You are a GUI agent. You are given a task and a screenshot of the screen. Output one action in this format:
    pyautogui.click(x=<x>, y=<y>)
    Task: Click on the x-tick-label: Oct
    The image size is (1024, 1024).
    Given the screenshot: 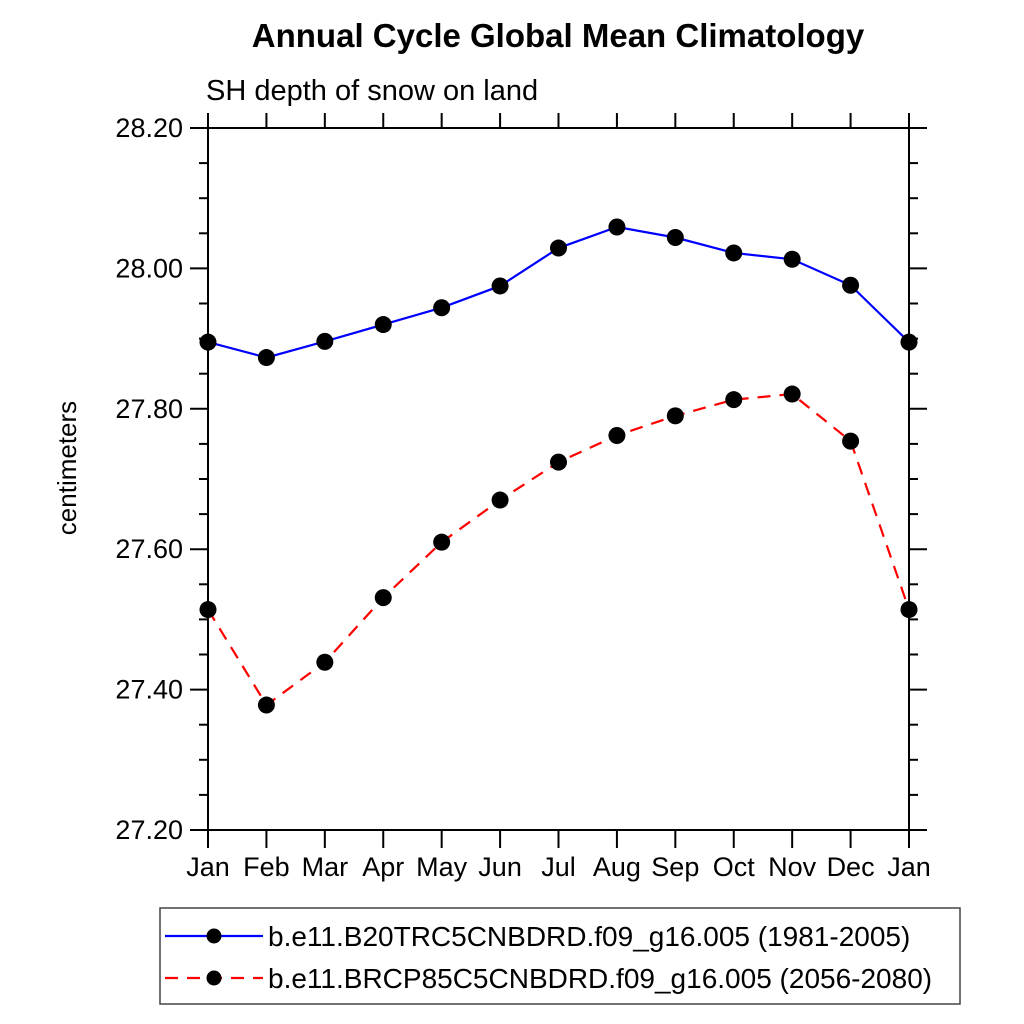 What is the action you would take?
    pyautogui.click(x=734, y=867)
    